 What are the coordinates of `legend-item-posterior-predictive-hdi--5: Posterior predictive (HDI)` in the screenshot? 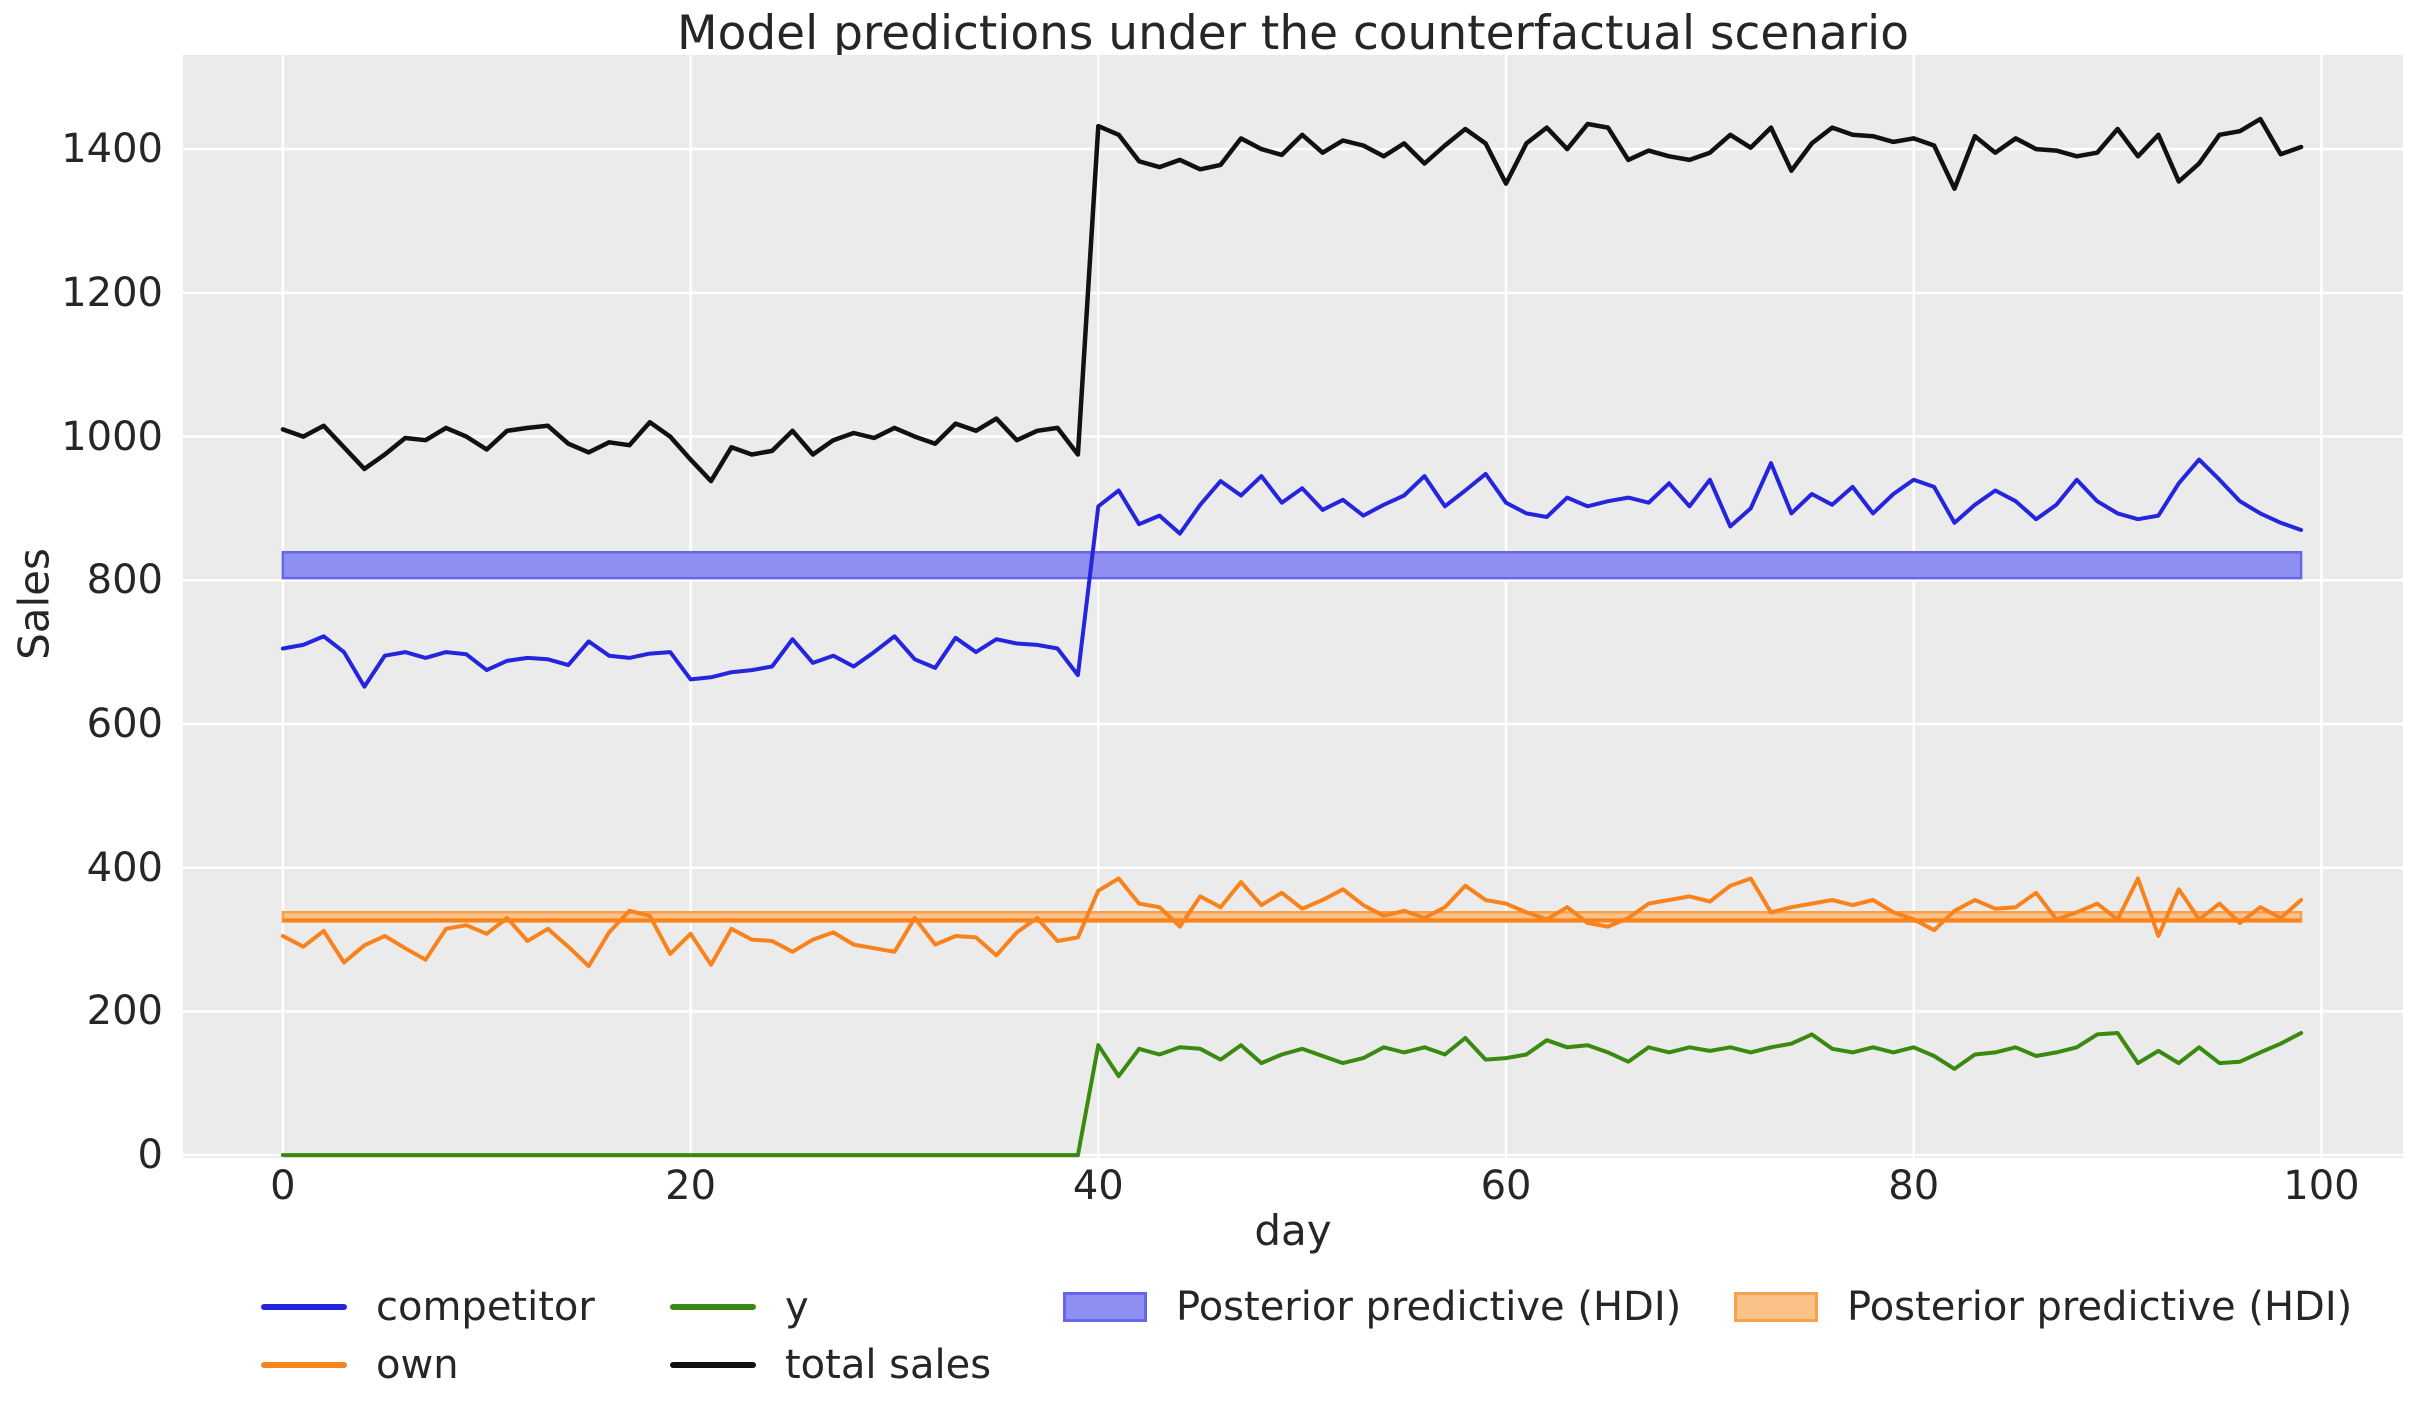 It's located at (2043, 1307).